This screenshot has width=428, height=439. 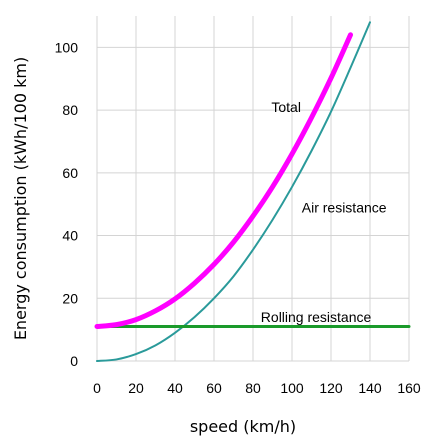 What do you see at coordinates (70, 110) in the screenshot?
I see `y-tick-label: 80` at bounding box center [70, 110].